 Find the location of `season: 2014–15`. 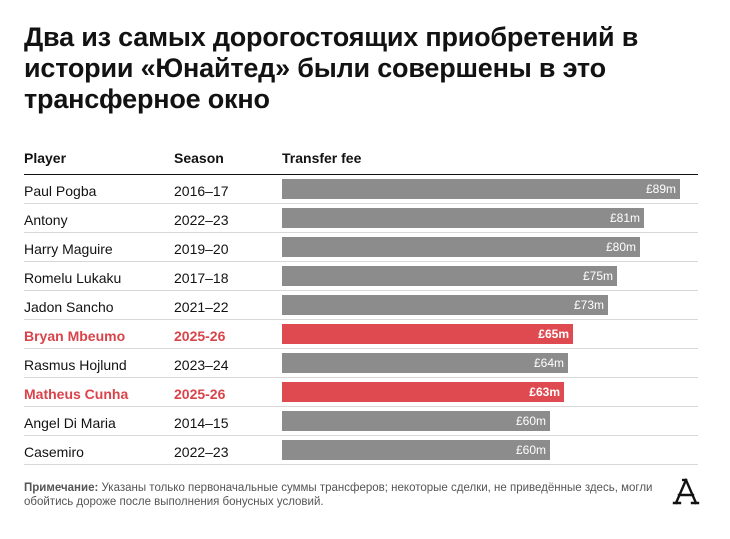

season: 2014–15 is located at coordinates (201, 423).